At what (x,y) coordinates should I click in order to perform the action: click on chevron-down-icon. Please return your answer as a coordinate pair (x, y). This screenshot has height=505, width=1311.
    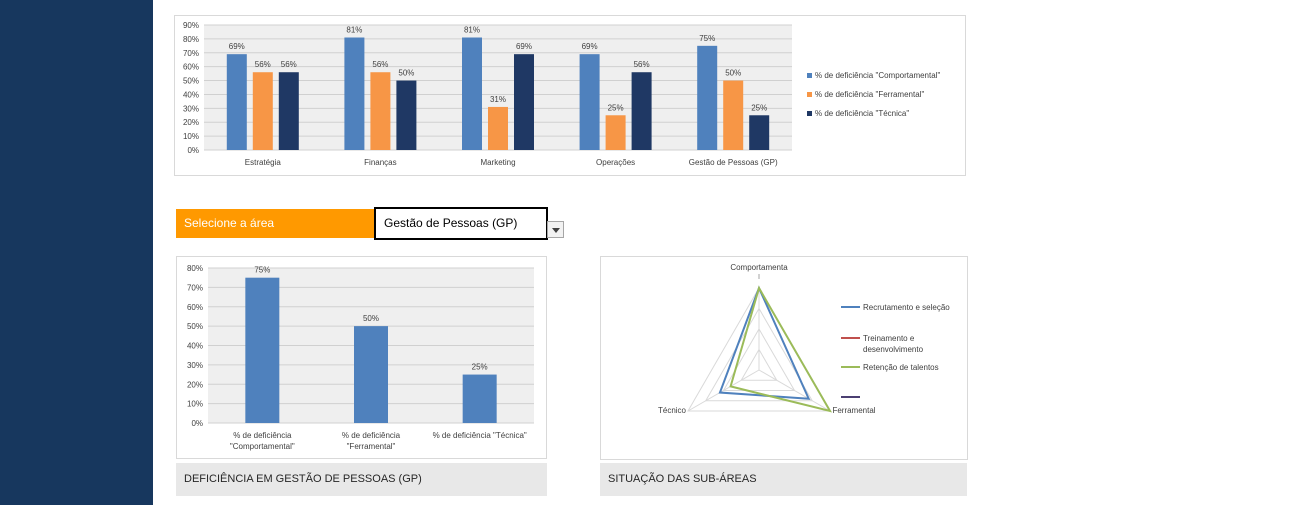
    Looking at the image, I should click on (556, 230).